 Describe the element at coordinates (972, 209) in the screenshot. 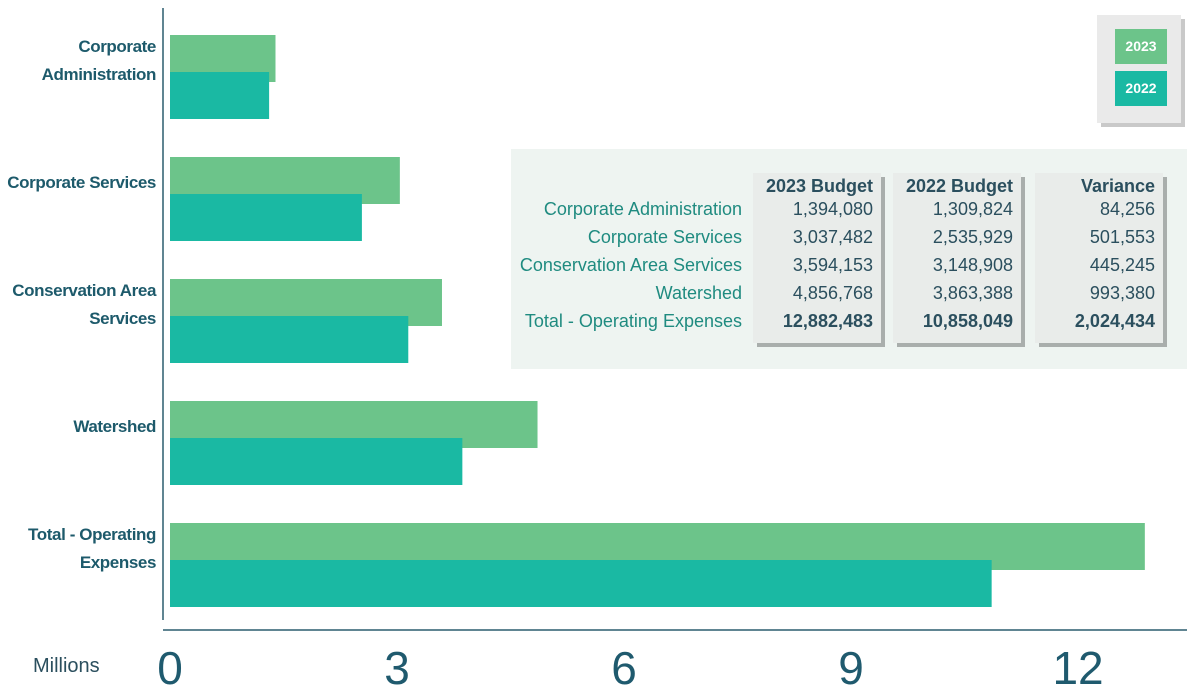

I see `table-value: 1,309,824` at that location.